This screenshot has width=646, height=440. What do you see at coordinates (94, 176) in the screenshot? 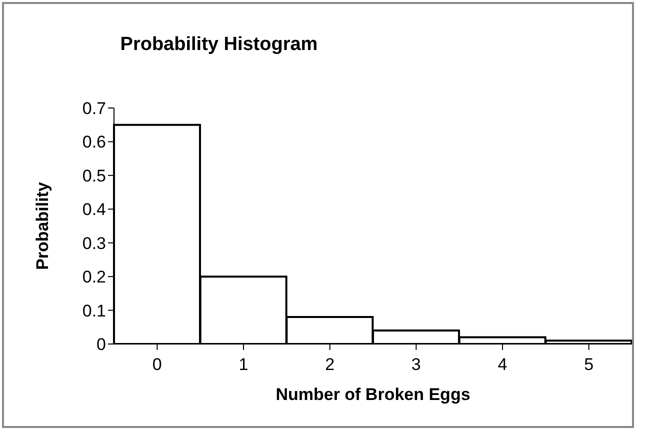
I see `y-tick-label: 0.5` at bounding box center [94, 176].